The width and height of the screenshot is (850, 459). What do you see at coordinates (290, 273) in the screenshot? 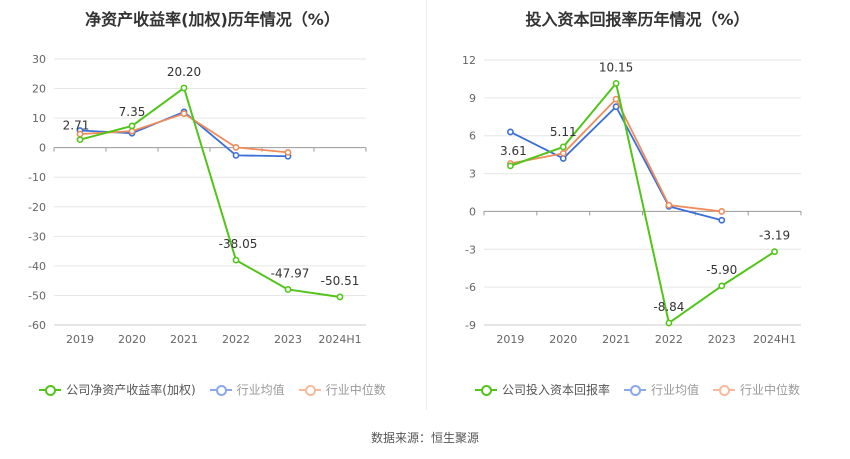
I see `data-label: -47.97` at bounding box center [290, 273].